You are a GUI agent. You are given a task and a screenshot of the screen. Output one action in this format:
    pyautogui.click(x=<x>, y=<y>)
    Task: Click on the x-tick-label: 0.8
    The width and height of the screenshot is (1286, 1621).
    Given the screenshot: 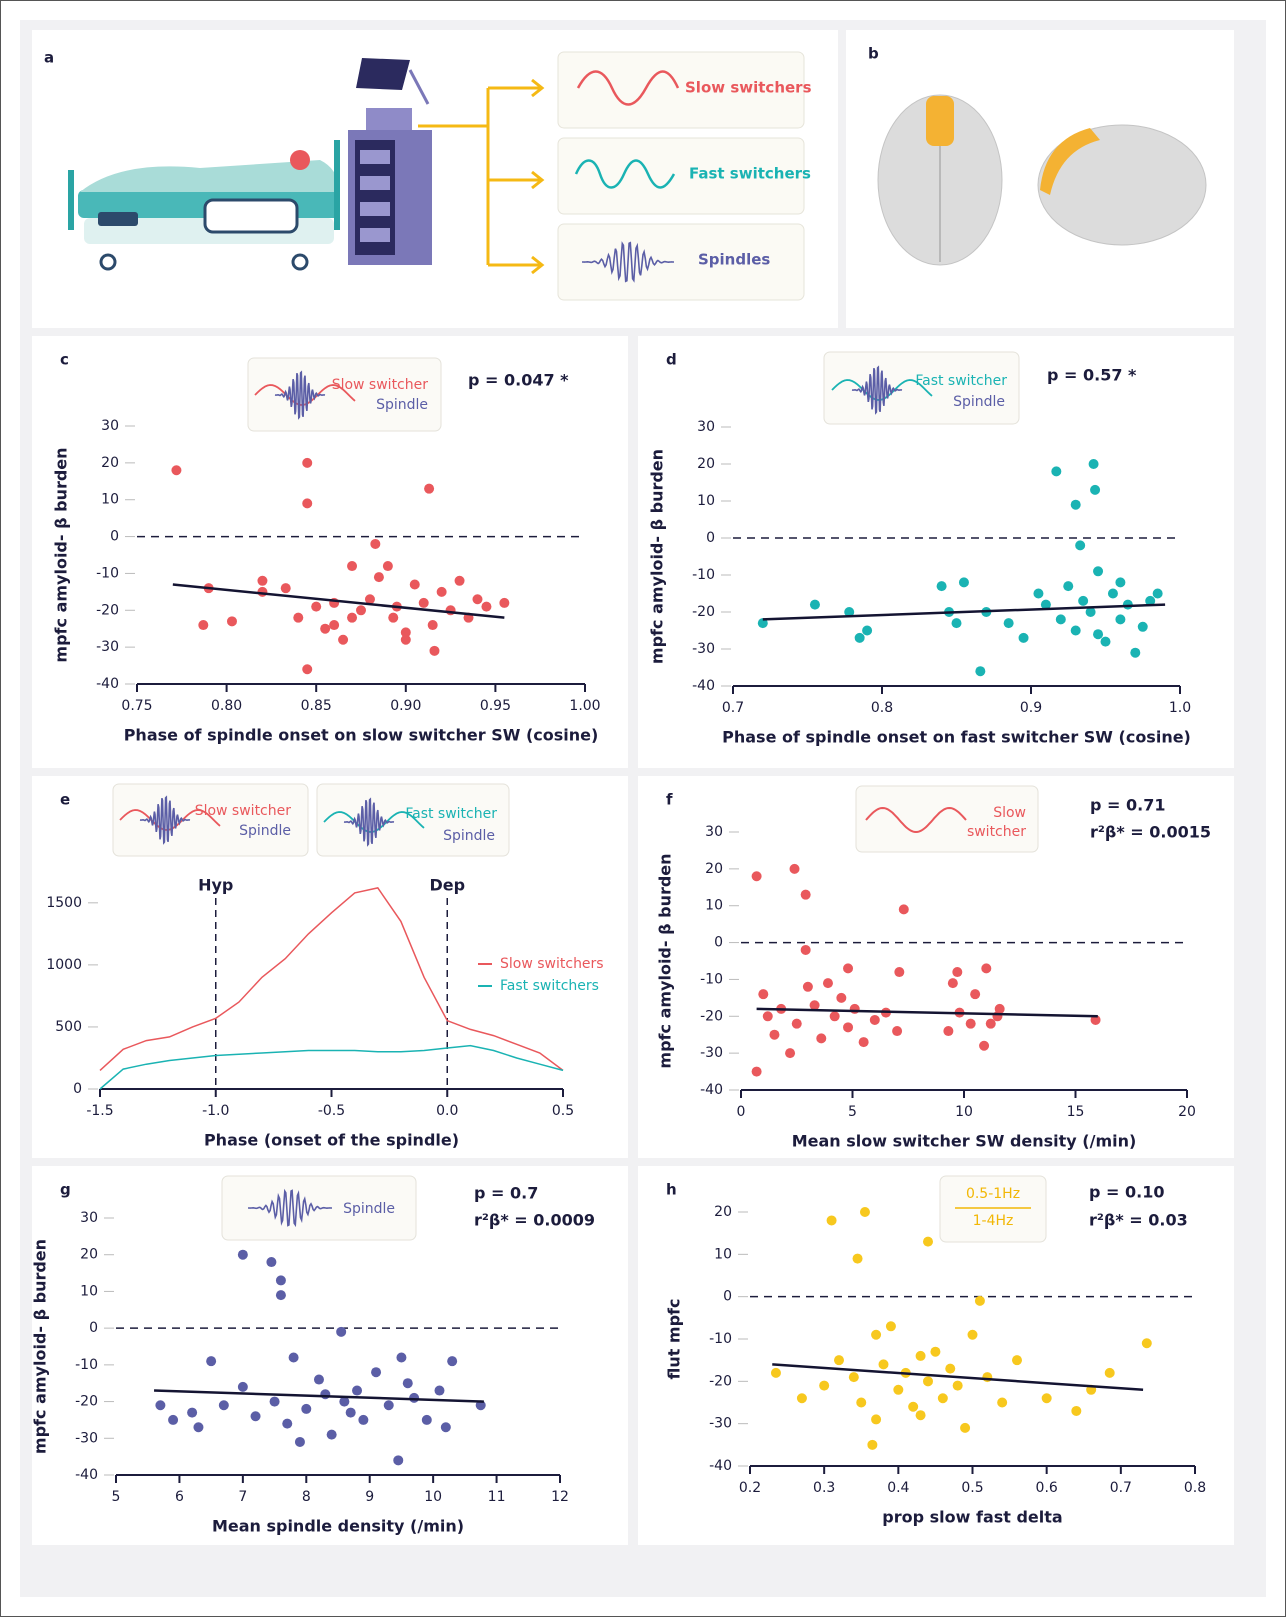 What is the action you would take?
    pyautogui.click(x=1195, y=1488)
    